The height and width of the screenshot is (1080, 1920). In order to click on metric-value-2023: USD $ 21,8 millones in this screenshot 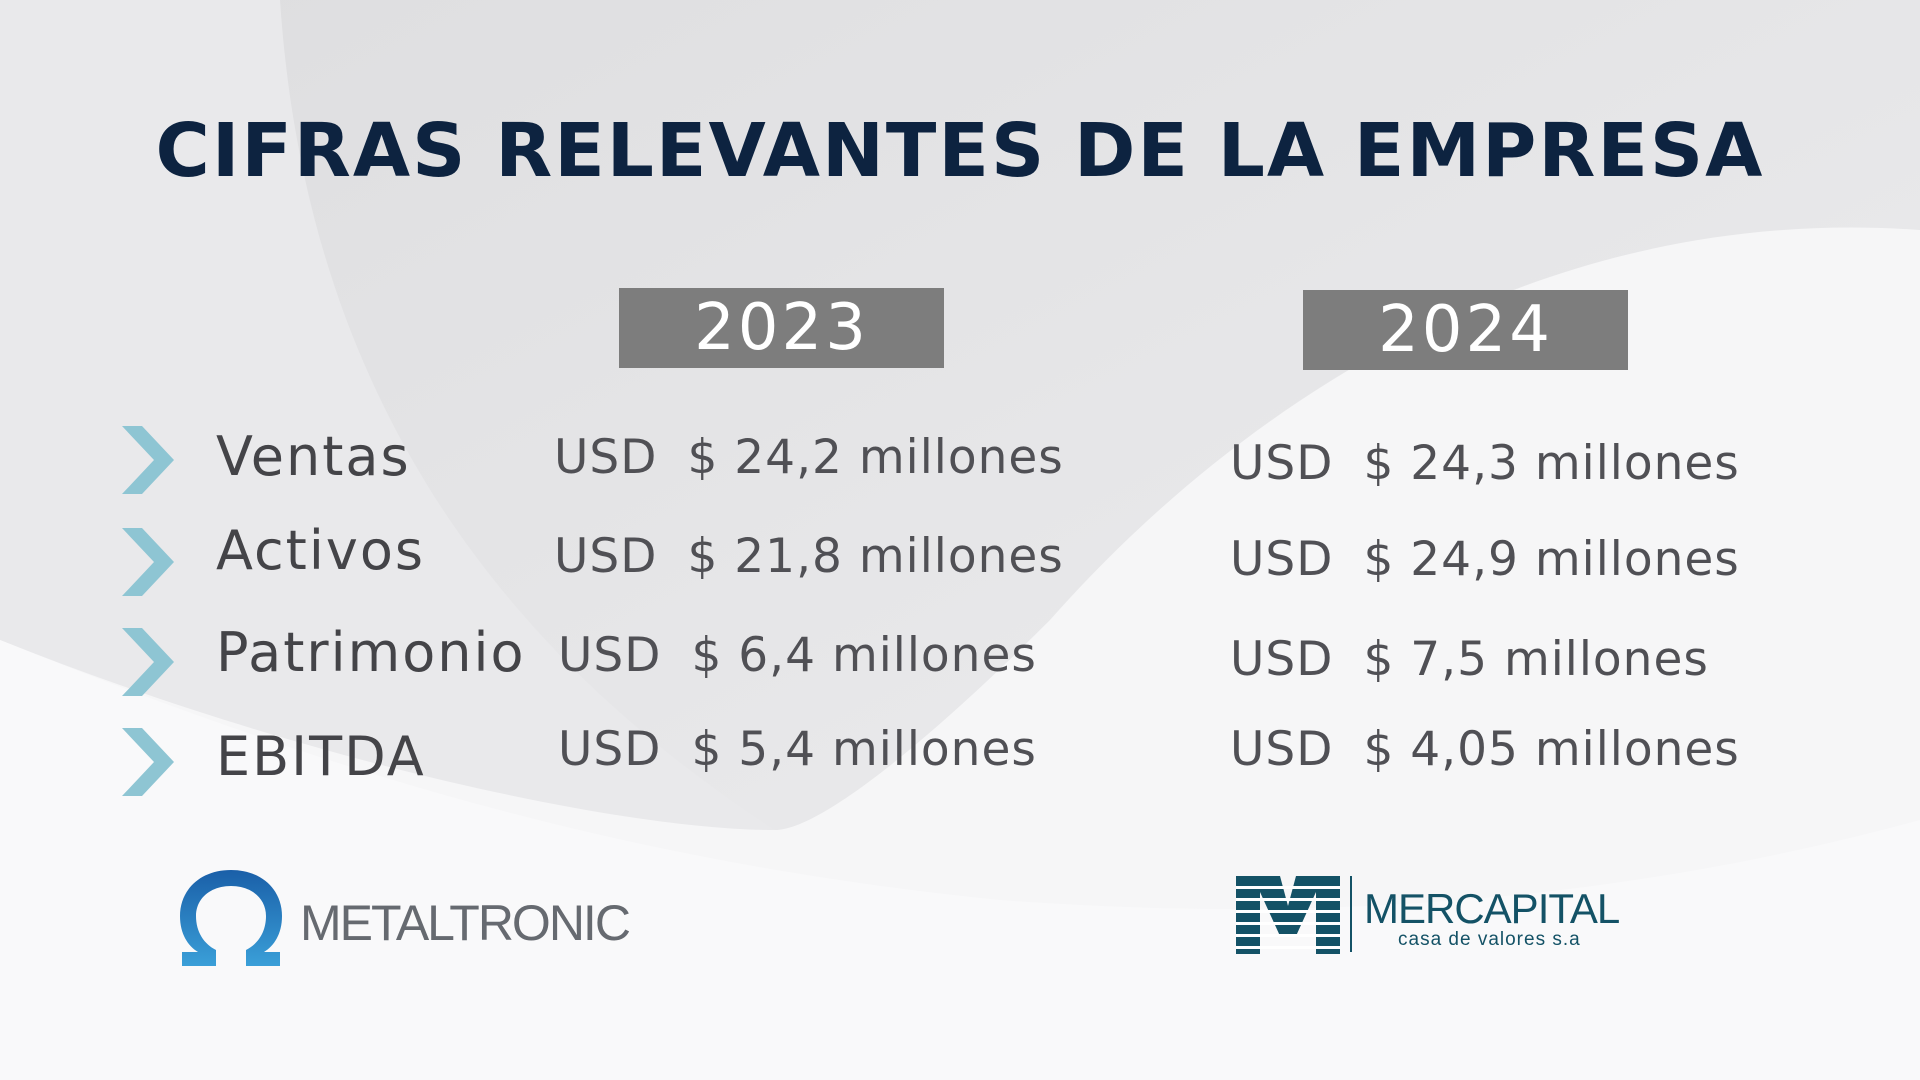, I will do `click(809, 556)`.